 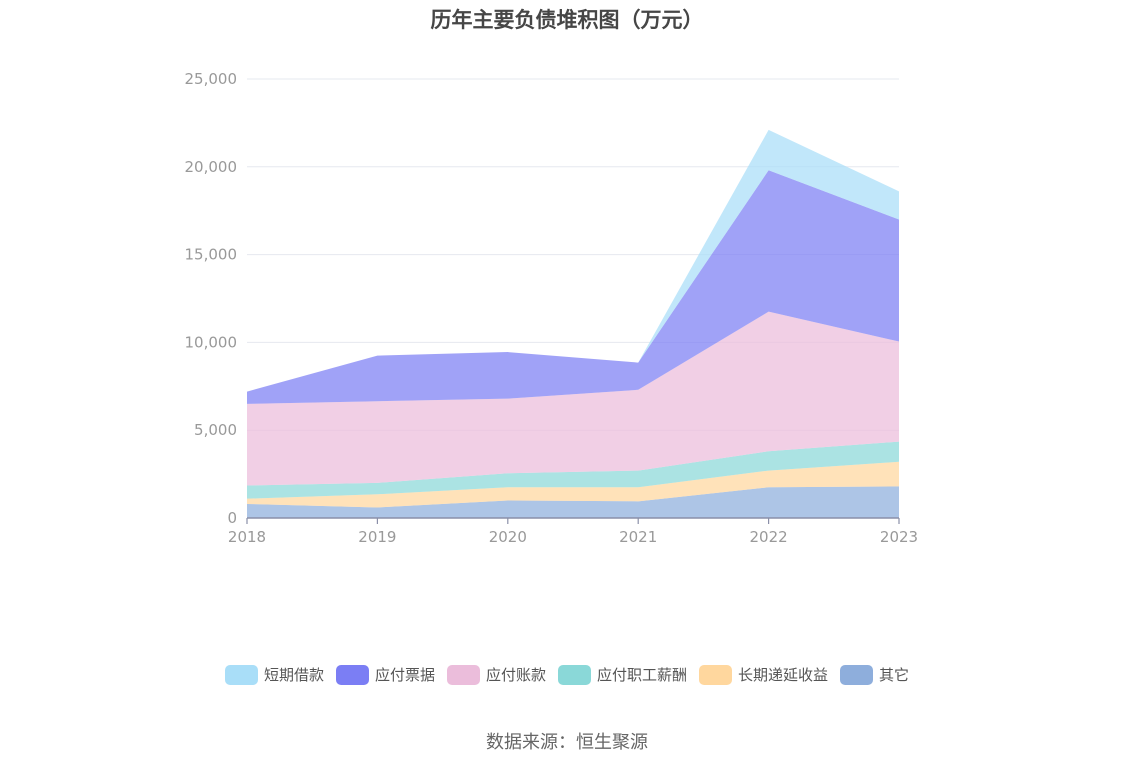 What do you see at coordinates (567, 742) in the screenshot?
I see `data-source: 数据来源：恒生聚源` at bounding box center [567, 742].